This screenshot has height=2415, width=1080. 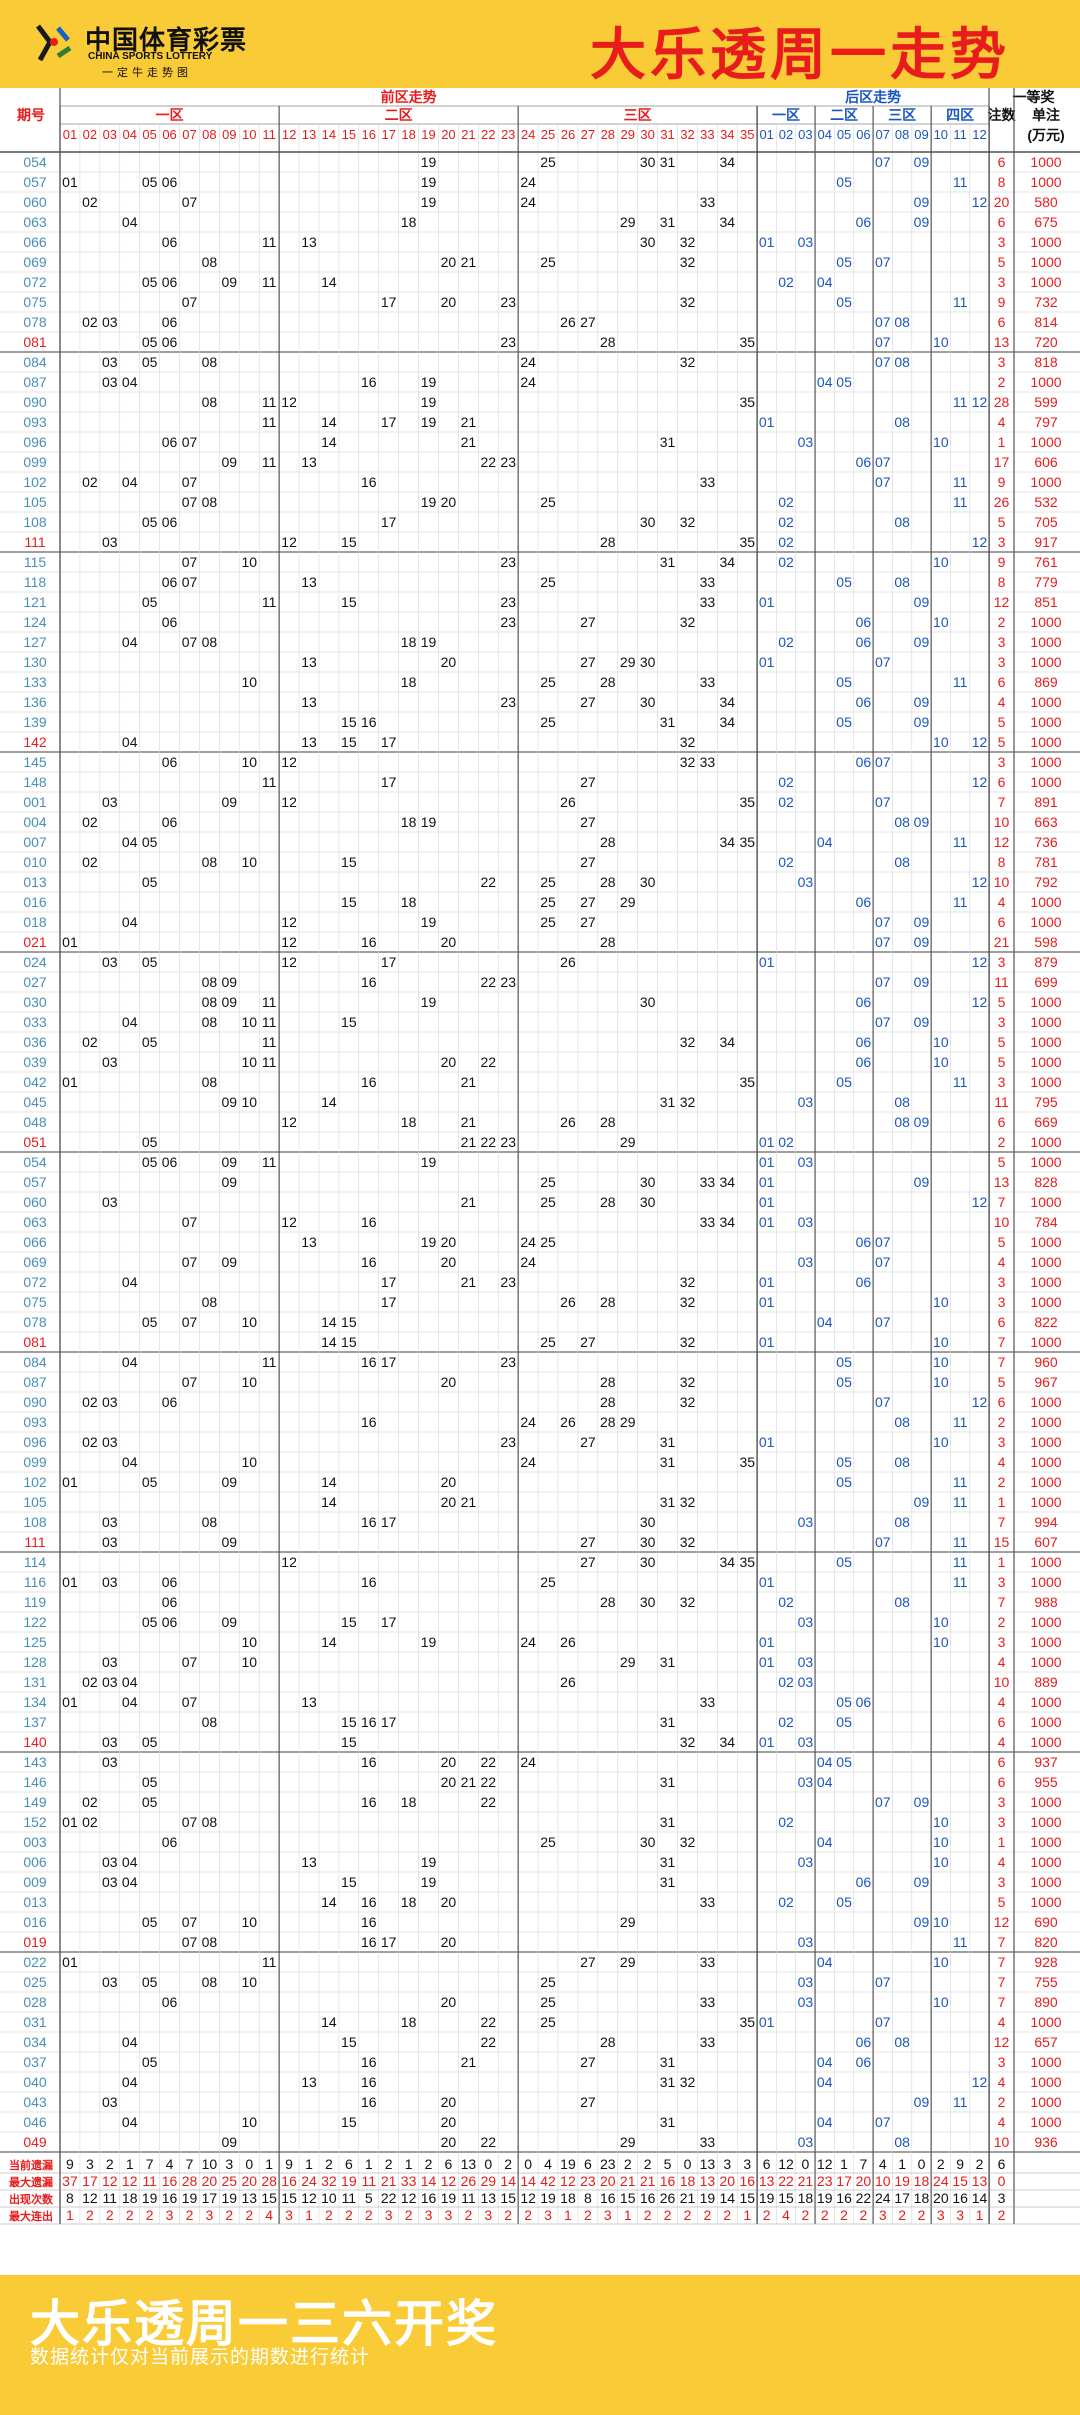 What do you see at coordinates (1046, 1602) in the screenshot?
I see `prize-amount: 988` at bounding box center [1046, 1602].